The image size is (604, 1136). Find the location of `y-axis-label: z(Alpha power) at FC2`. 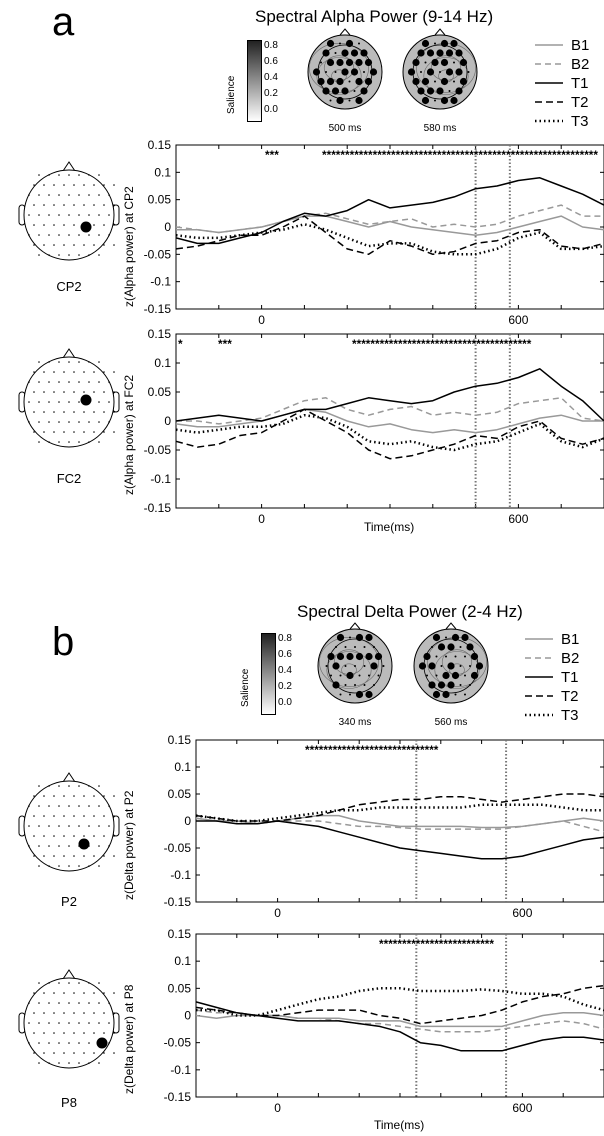

y-axis-label: z(Alpha power) at FC2 is located at coordinates (129, 434).